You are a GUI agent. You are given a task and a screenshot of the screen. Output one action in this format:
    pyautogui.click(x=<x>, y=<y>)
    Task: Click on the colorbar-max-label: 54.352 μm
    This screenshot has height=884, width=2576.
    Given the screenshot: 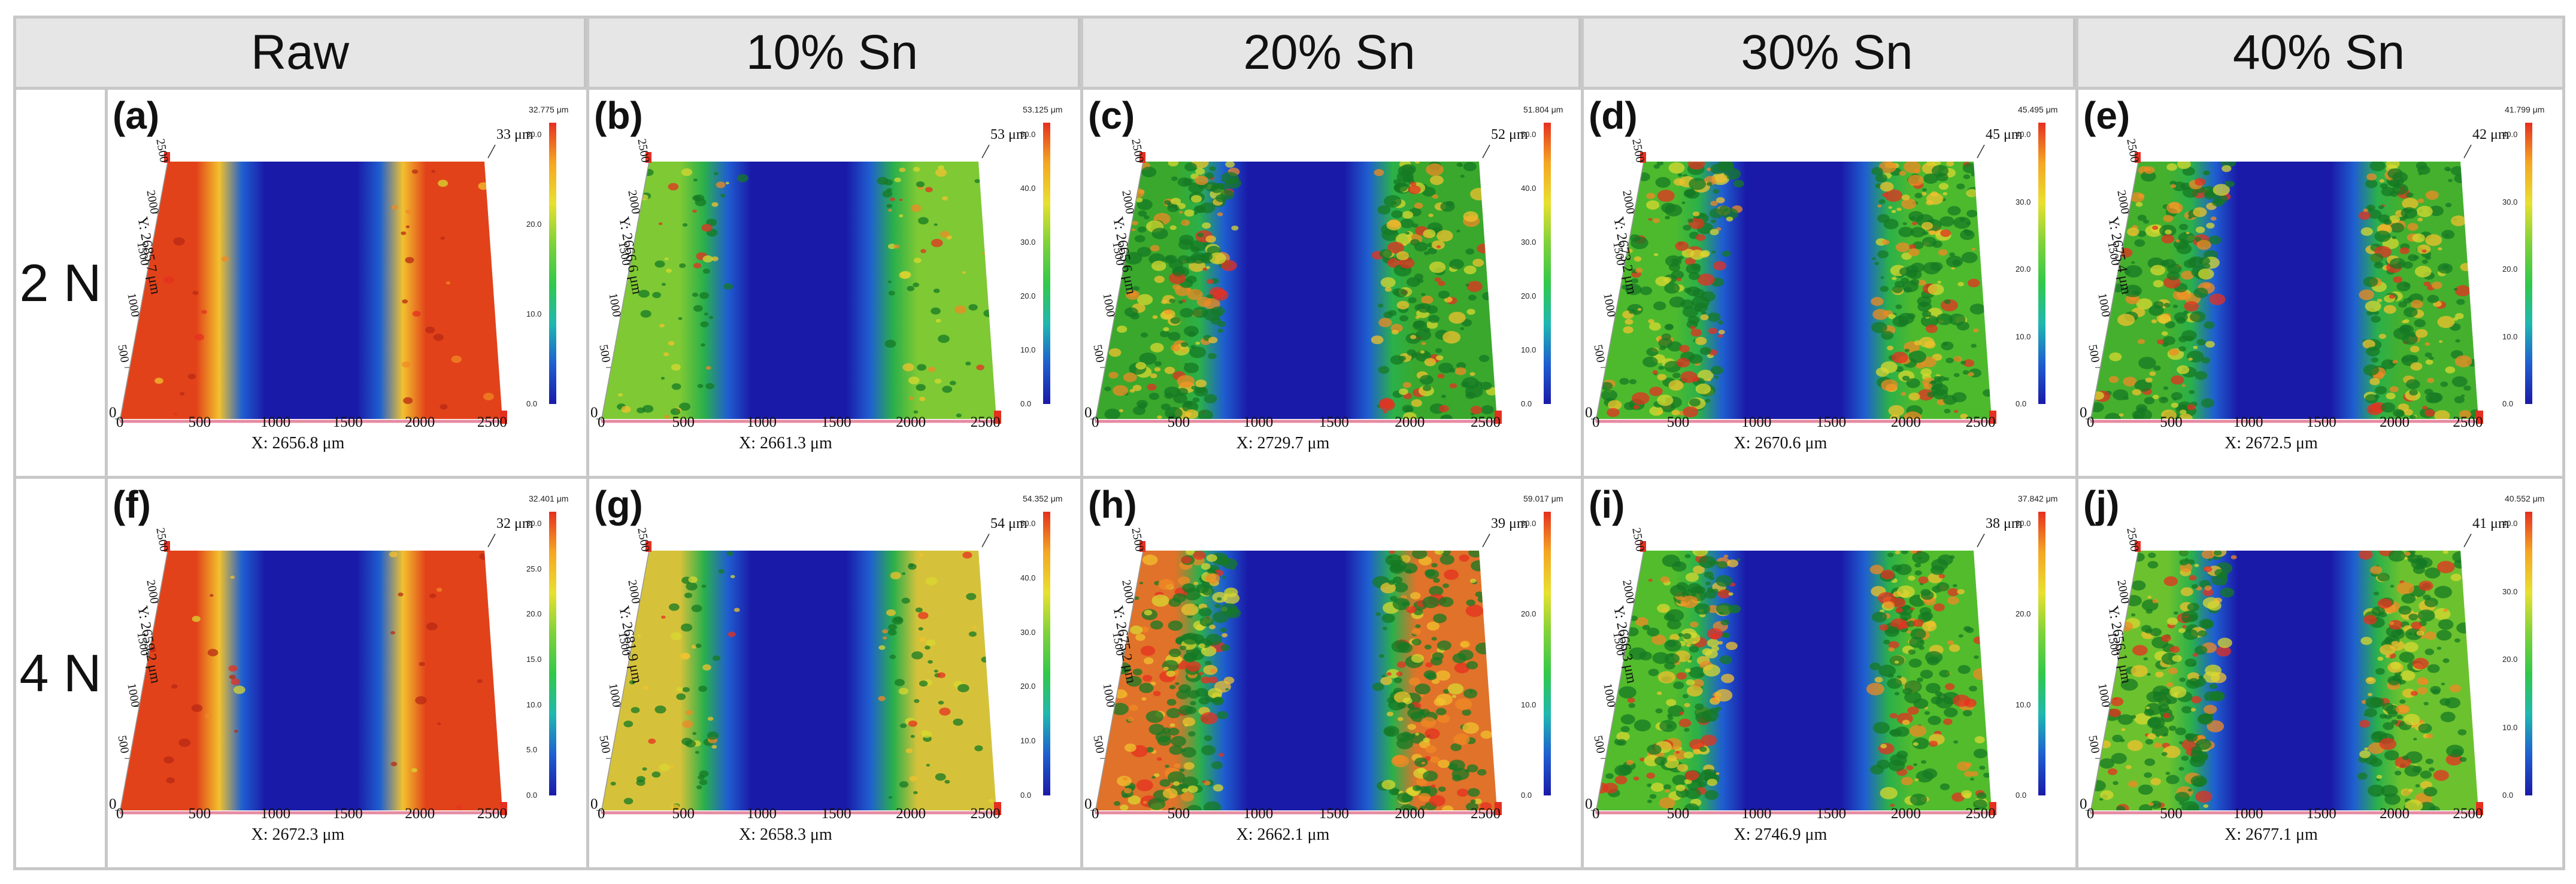 What is the action you would take?
    pyautogui.click(x=1043, y=498)
    